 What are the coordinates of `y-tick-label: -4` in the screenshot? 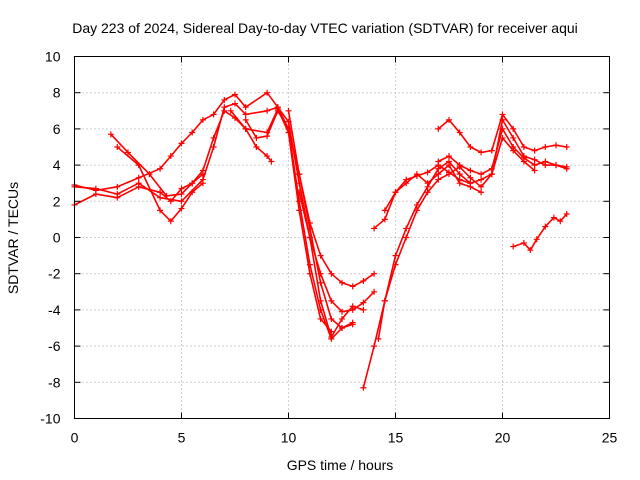 It's located at (54, 310).